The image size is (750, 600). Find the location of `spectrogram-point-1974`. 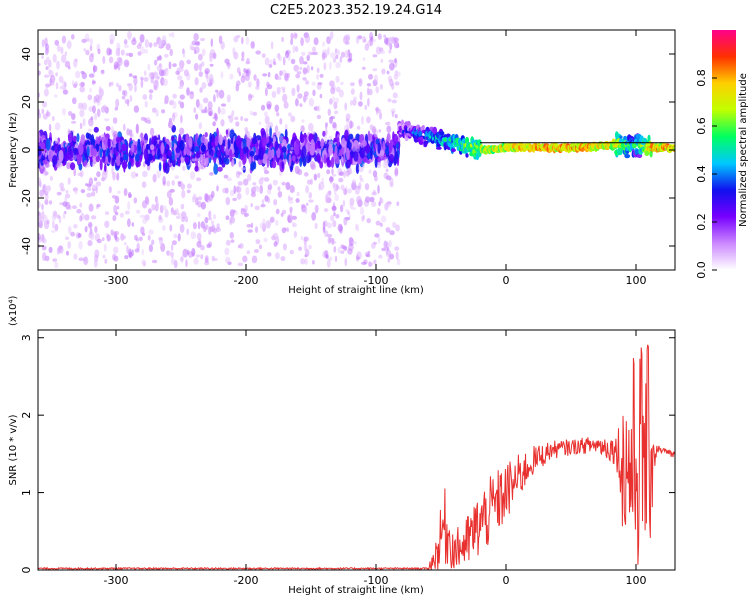

spectrogram-point-1974 is located at coordinates (214, 98).